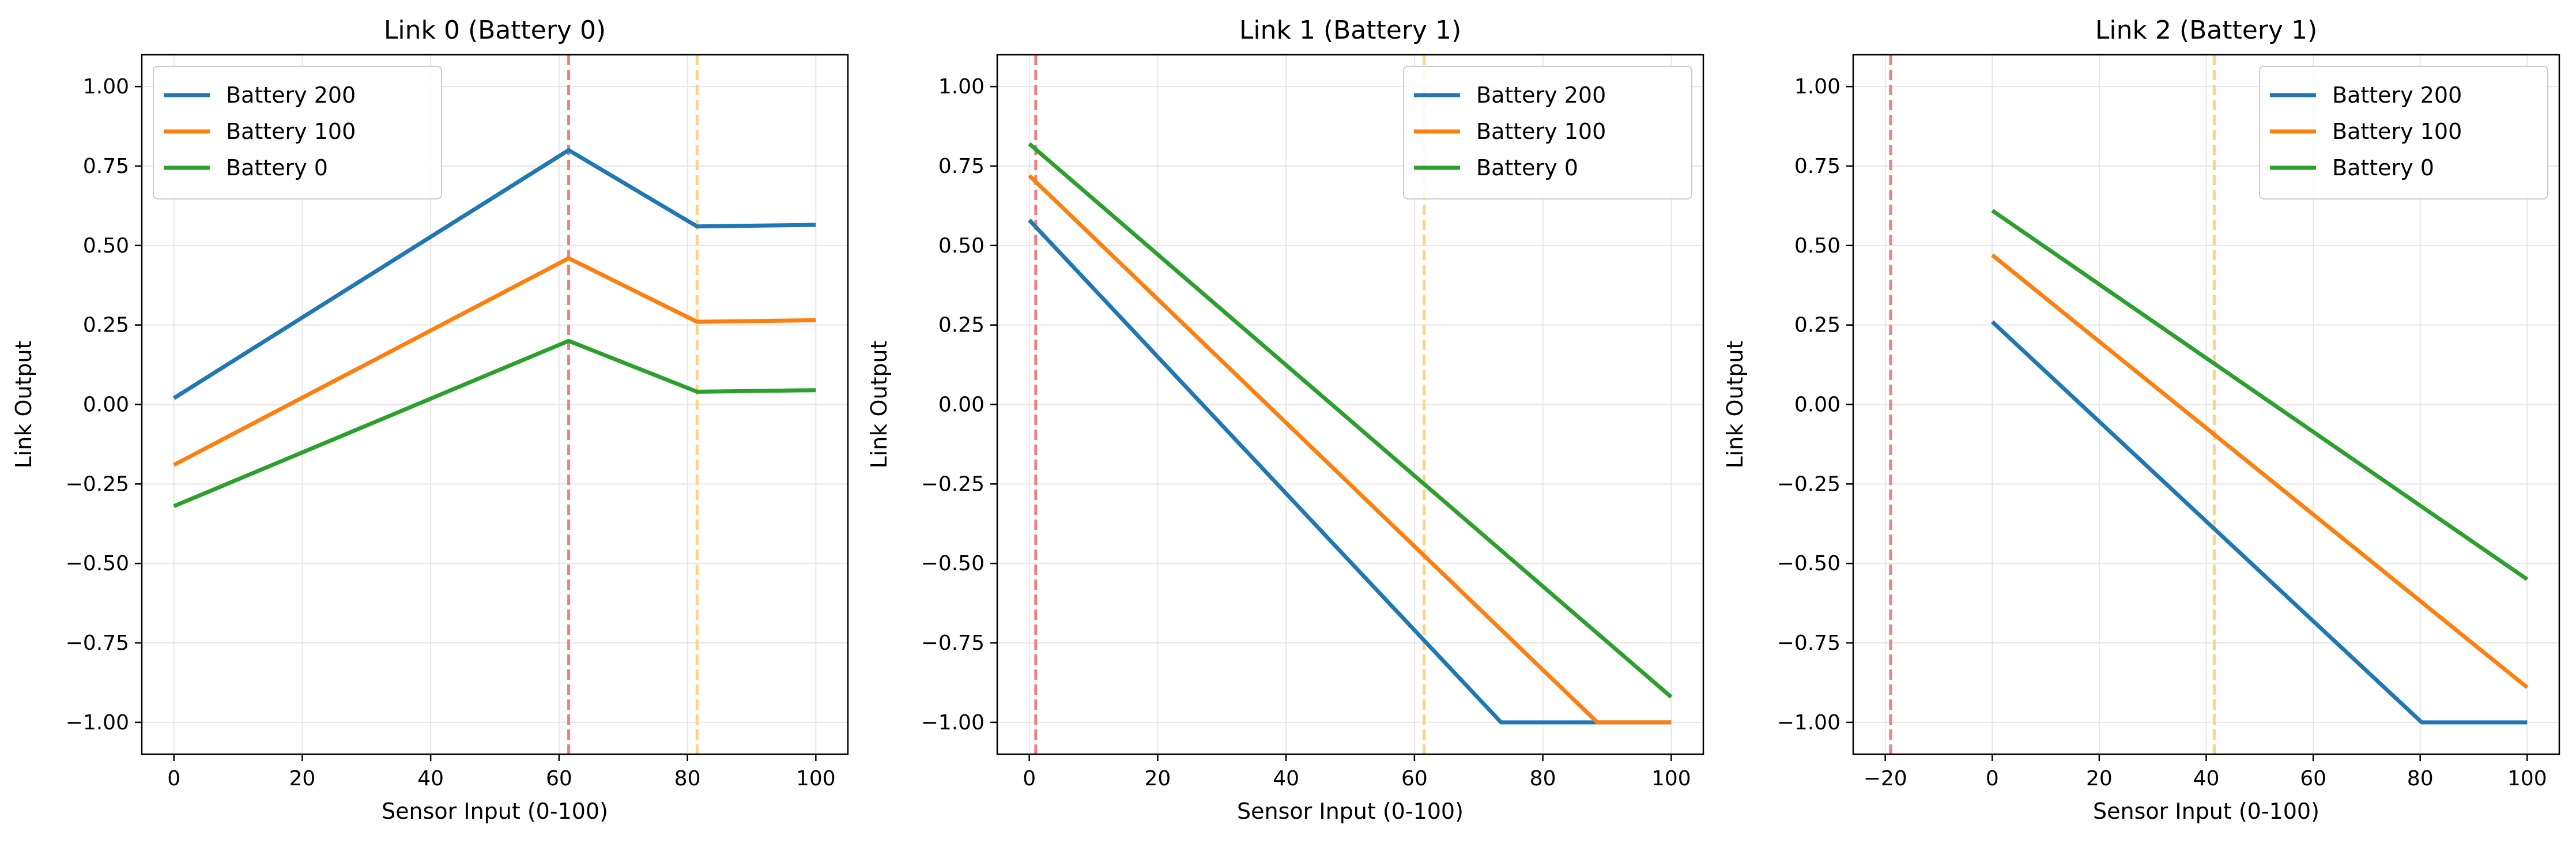 The width and height of the screenshot is (2576, 847). I want to click on chart-title: Link 1 (Battery 1), so click(1350, 30).